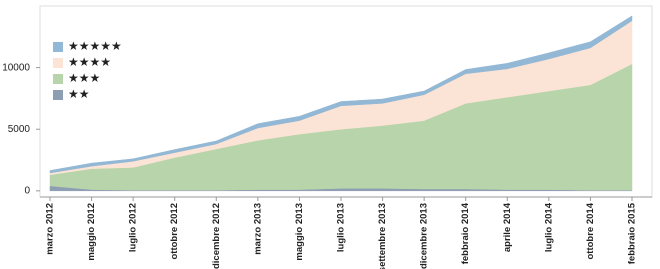 This screenshot has height=269, width=660. What do you see at coordinates (91, 232) in the screenshot?
I see `x-tick-label: maggio 2012` at bounding box center [91, 232].